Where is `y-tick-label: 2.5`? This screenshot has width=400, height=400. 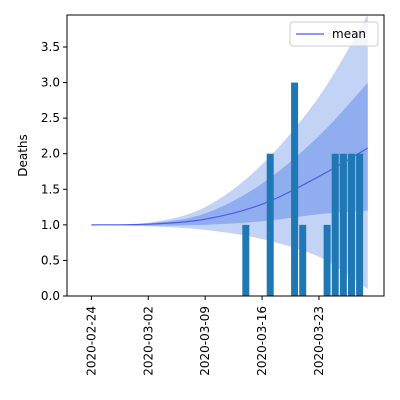 y-tick-label: 2.5 is located at coordinates (50, 118).